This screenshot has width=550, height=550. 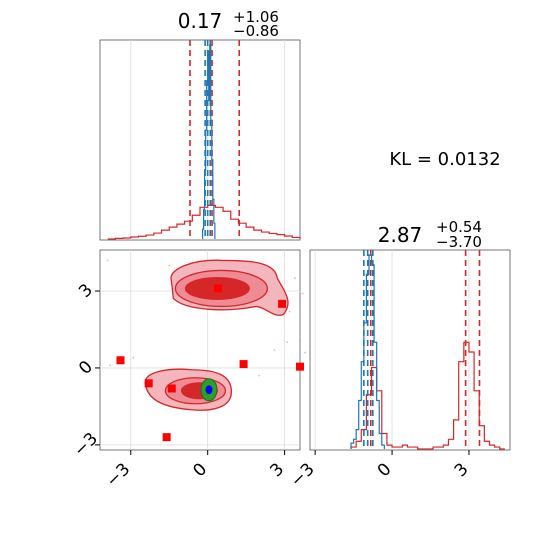 I want to click on panel-marginal-1-series, so click(x=204, y=140).